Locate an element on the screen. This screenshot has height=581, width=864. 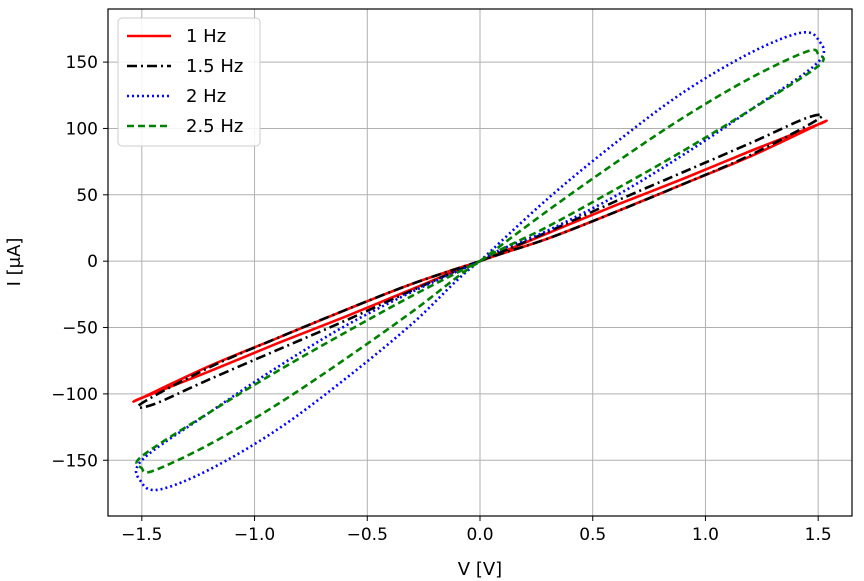
y-tick-label: 50 is located at coordinates (87, 196).